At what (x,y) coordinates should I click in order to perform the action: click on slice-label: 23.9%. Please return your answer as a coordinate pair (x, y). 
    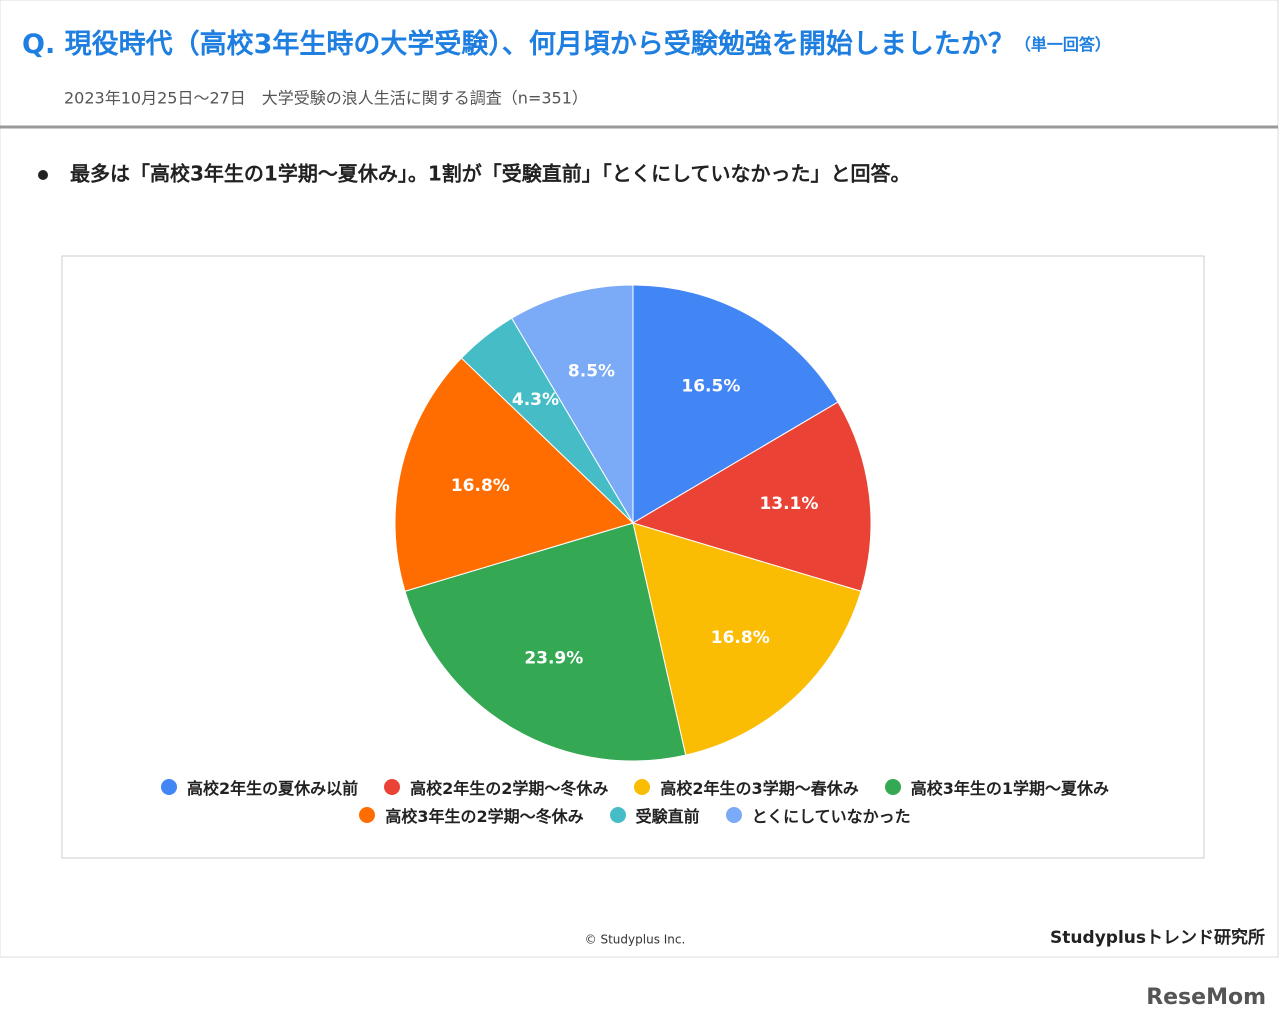
    Looking at the image, I should click on (553, 659).